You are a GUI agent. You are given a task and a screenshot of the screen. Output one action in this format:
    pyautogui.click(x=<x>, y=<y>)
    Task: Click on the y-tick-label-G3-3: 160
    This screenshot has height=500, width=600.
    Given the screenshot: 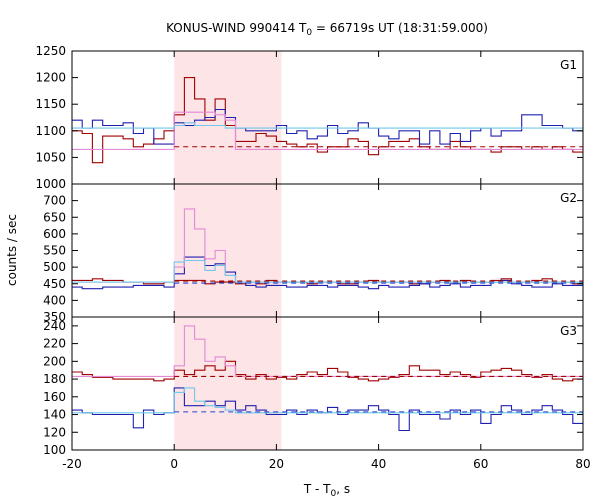 What is the action you would take?
    pyautogui.click(x=54, y=397)
    